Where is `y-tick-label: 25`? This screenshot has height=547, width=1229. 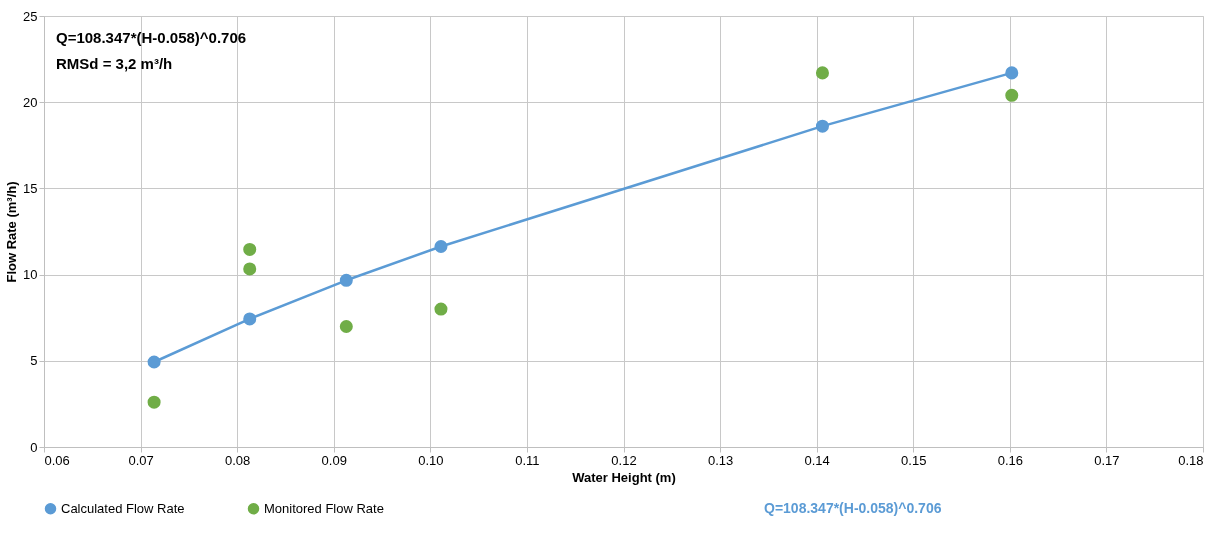 y-tick-label: 25 is located at coordinates (30, 16).